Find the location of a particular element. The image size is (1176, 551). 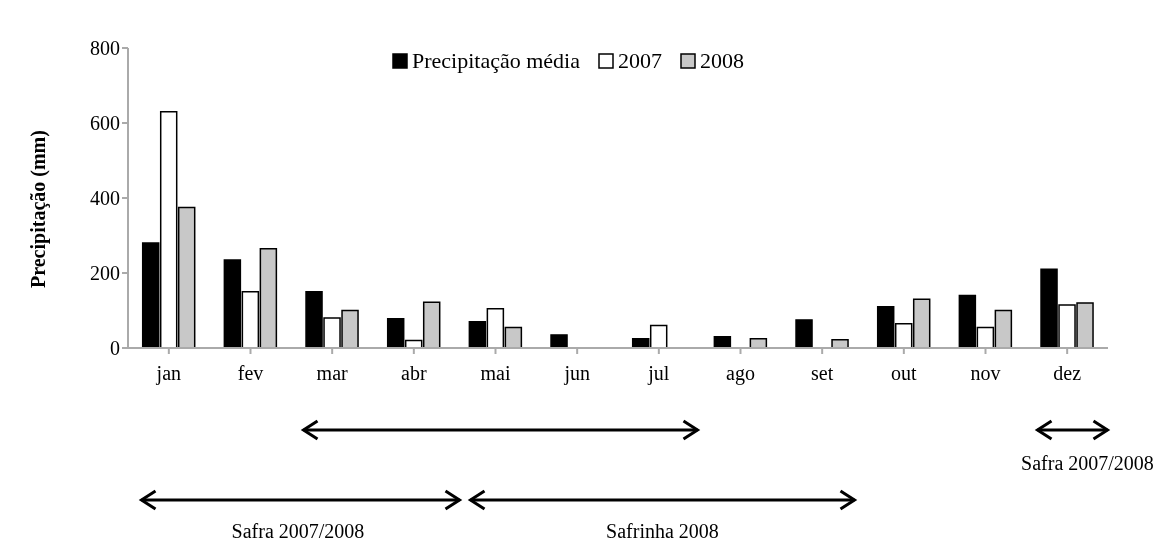

x-tick-label: jun is located at coordinates (576, 374).